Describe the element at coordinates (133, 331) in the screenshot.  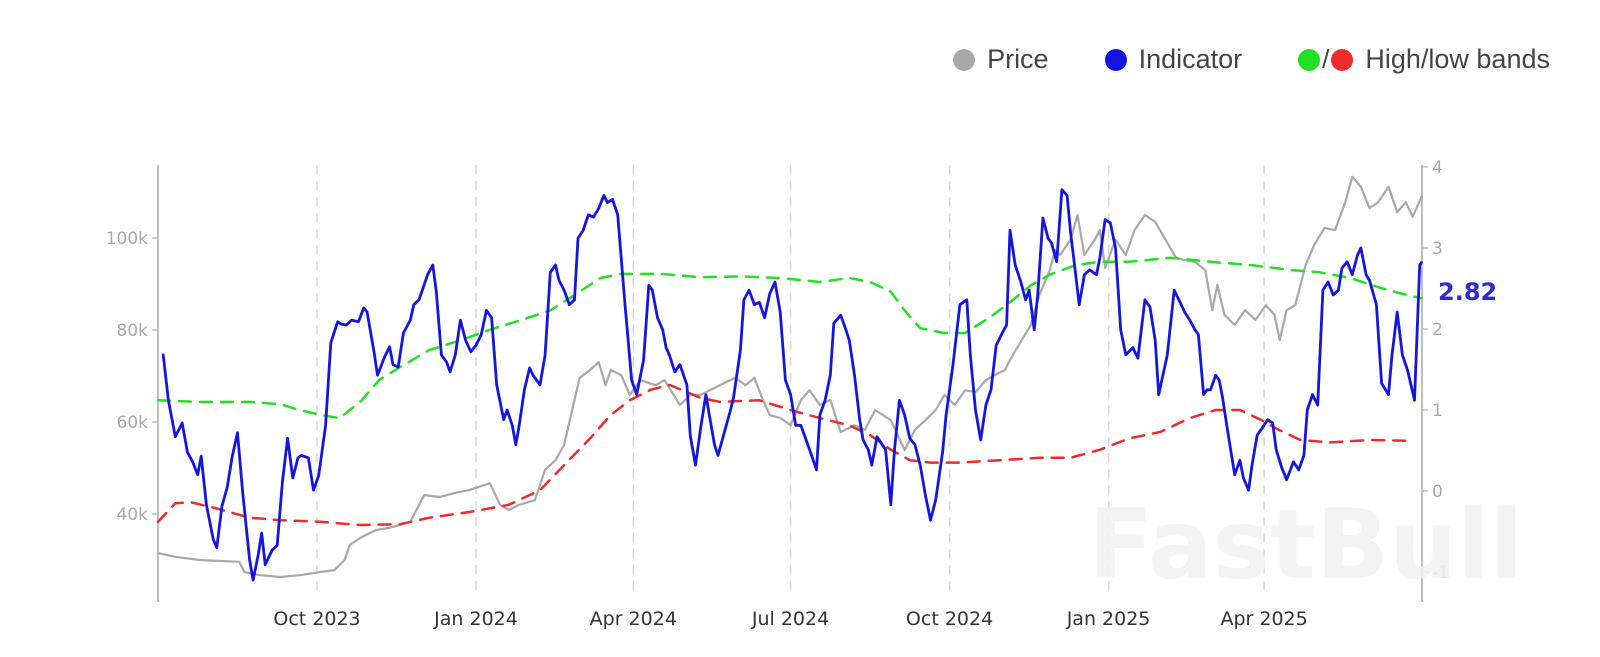
I see `left-tick-label: 80k` at that location.